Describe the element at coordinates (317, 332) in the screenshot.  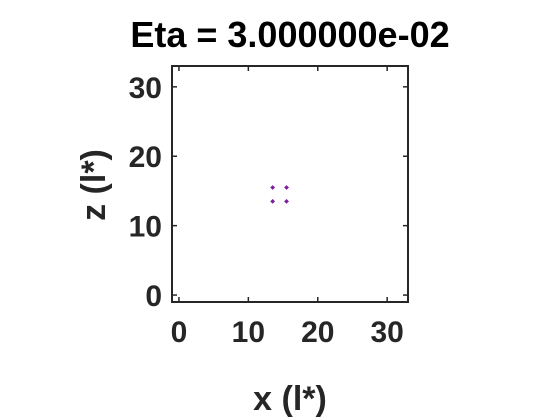
I see `x-tick-label: 20` at that location.